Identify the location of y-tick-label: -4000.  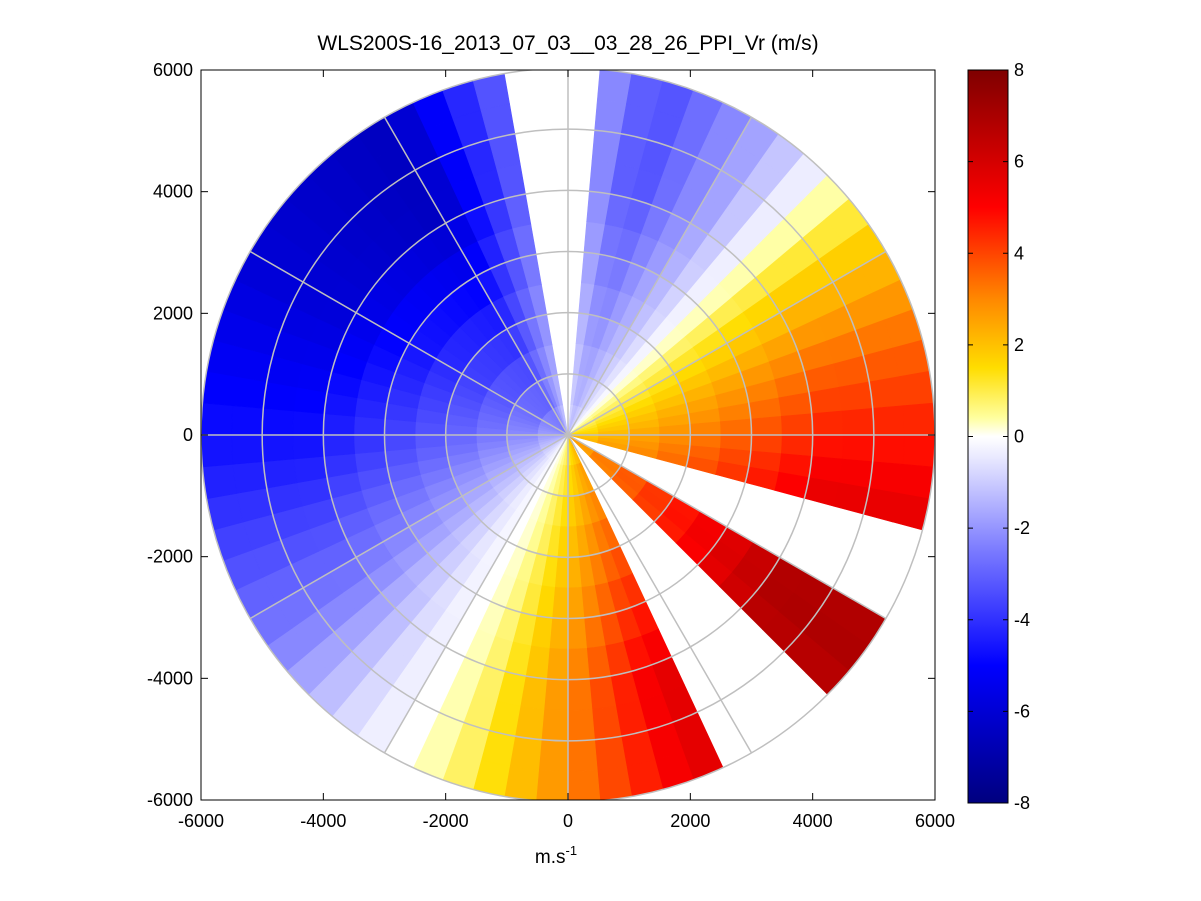
(170, 678).